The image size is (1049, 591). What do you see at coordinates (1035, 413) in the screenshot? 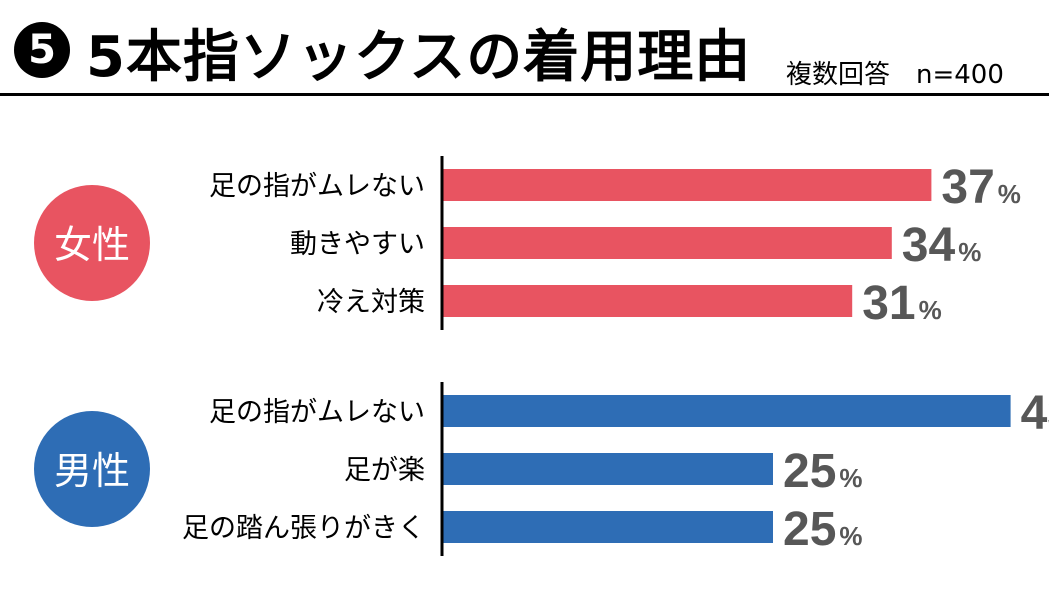
I see `value-label: 43%` at bounding box center [1035, 413].